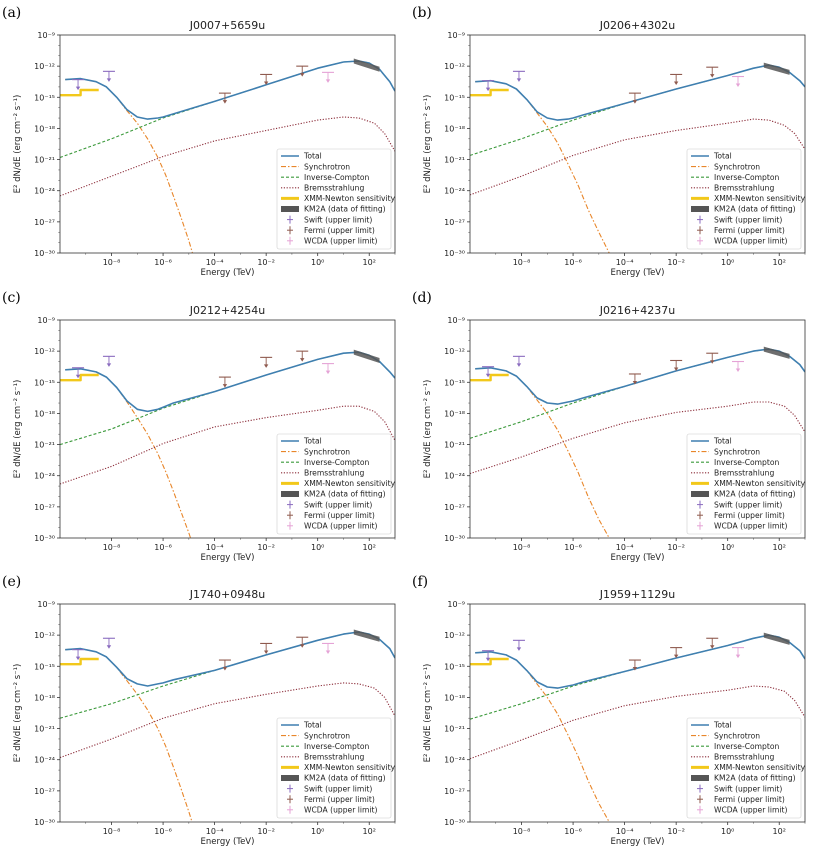 This screenshot has width=830, height=858. What do you see at coordinates (227, 675) in the screenshot?
I see `series-inverse-compton-line` at bounding box center [227, 675].